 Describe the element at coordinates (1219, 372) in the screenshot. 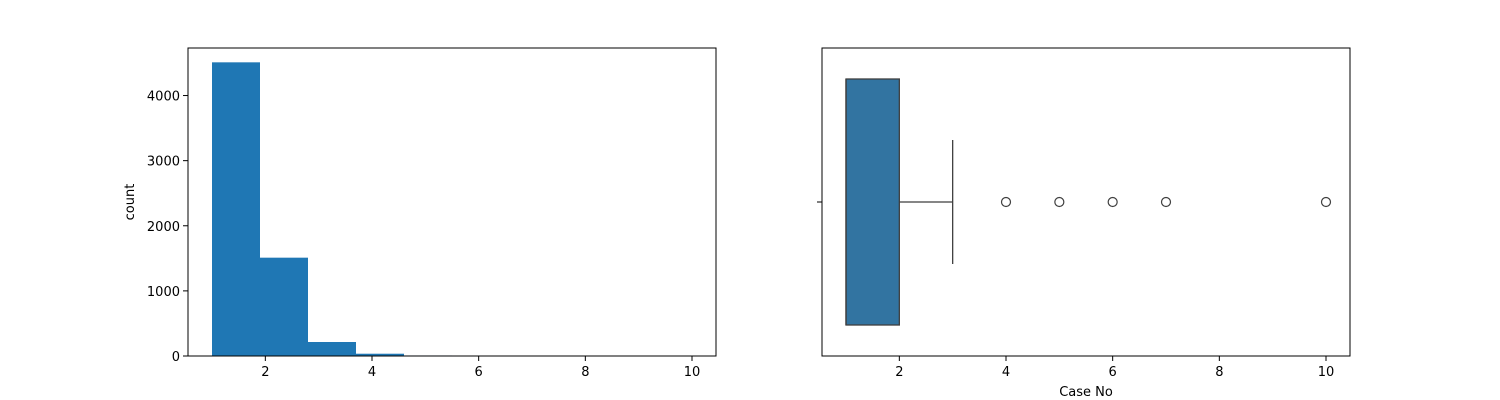

I see `boxplot-x-tick-label-8: 8` at that location.